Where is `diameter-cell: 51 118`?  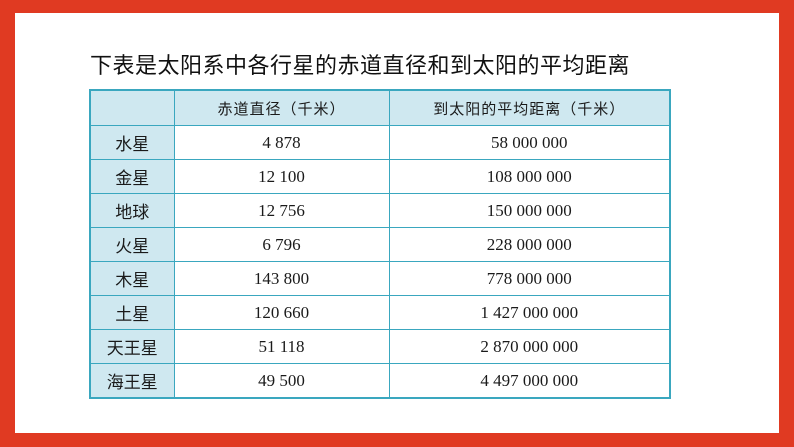 diameter-cell: 51 118 is located at coordinates (281, 346).